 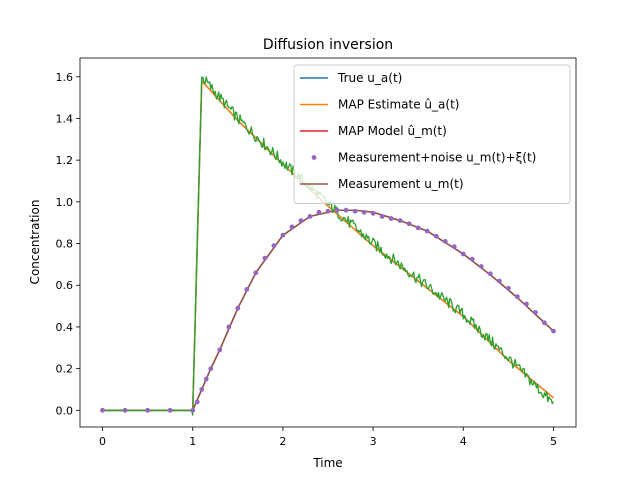 I want to click on legend-marker, so click(x=314, y=157).